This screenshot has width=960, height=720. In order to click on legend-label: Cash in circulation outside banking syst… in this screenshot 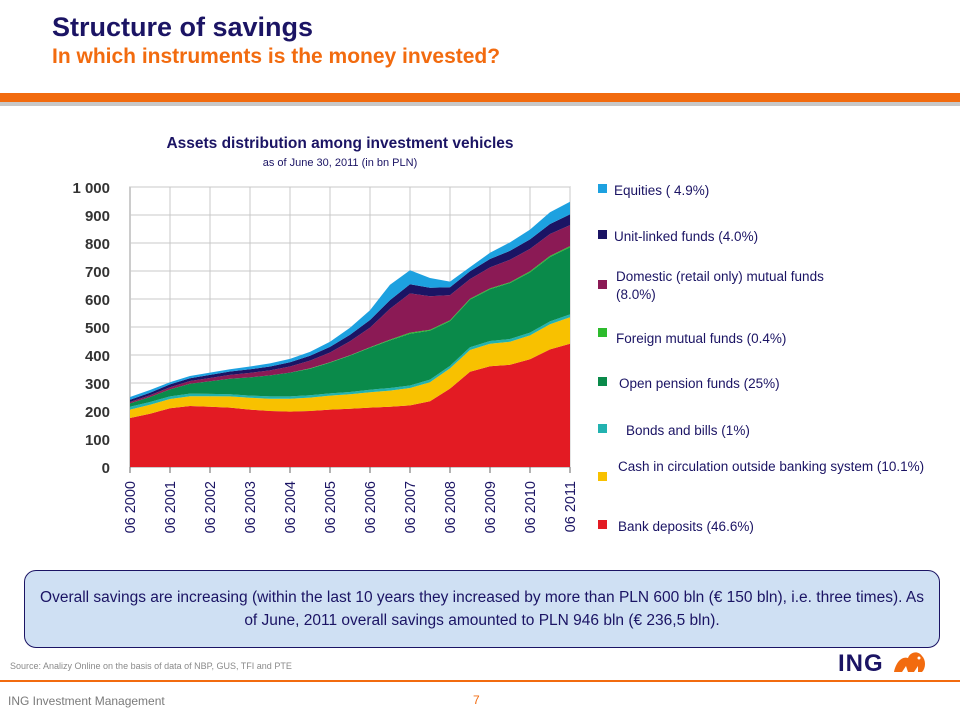, I will do `click(771, 466)`.